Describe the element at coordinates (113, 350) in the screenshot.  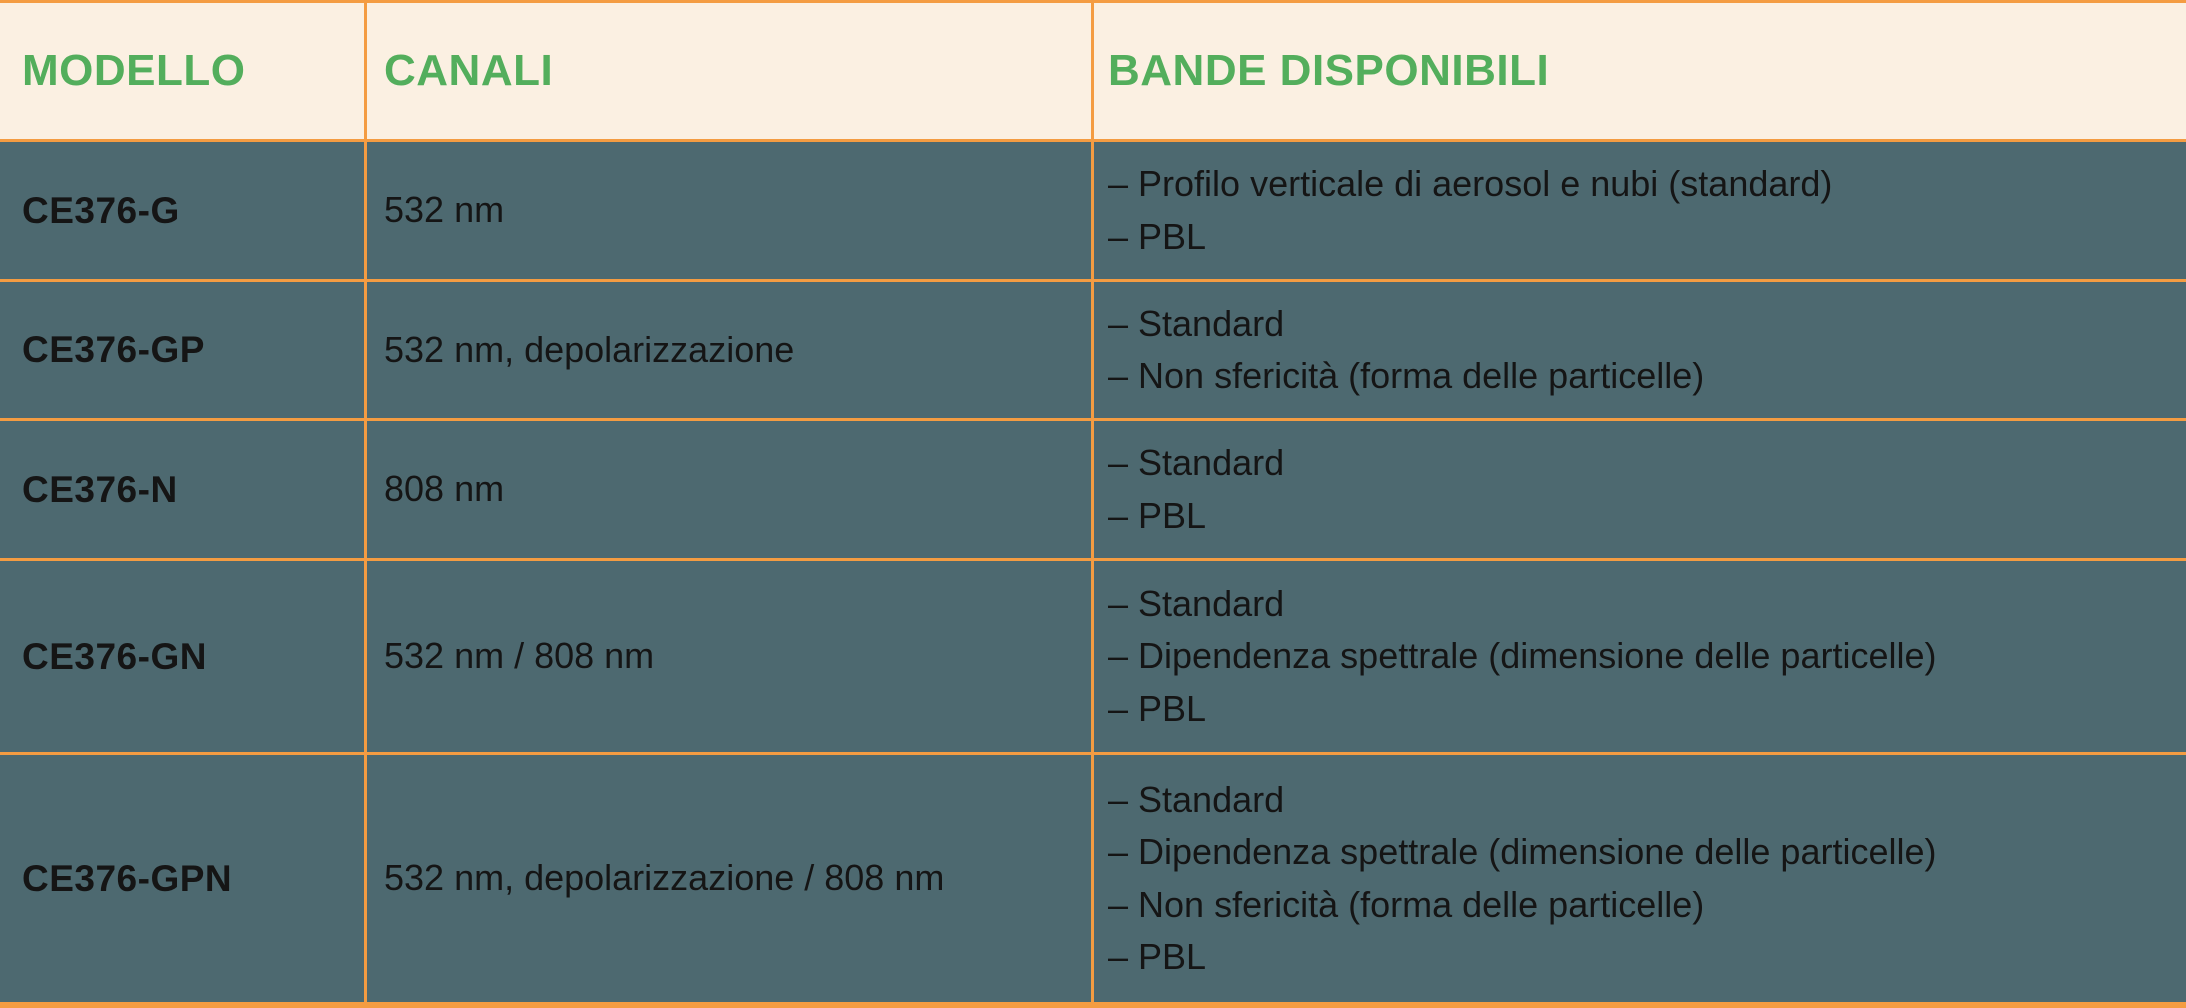
I see `model-name: CE376-GP` at that location.